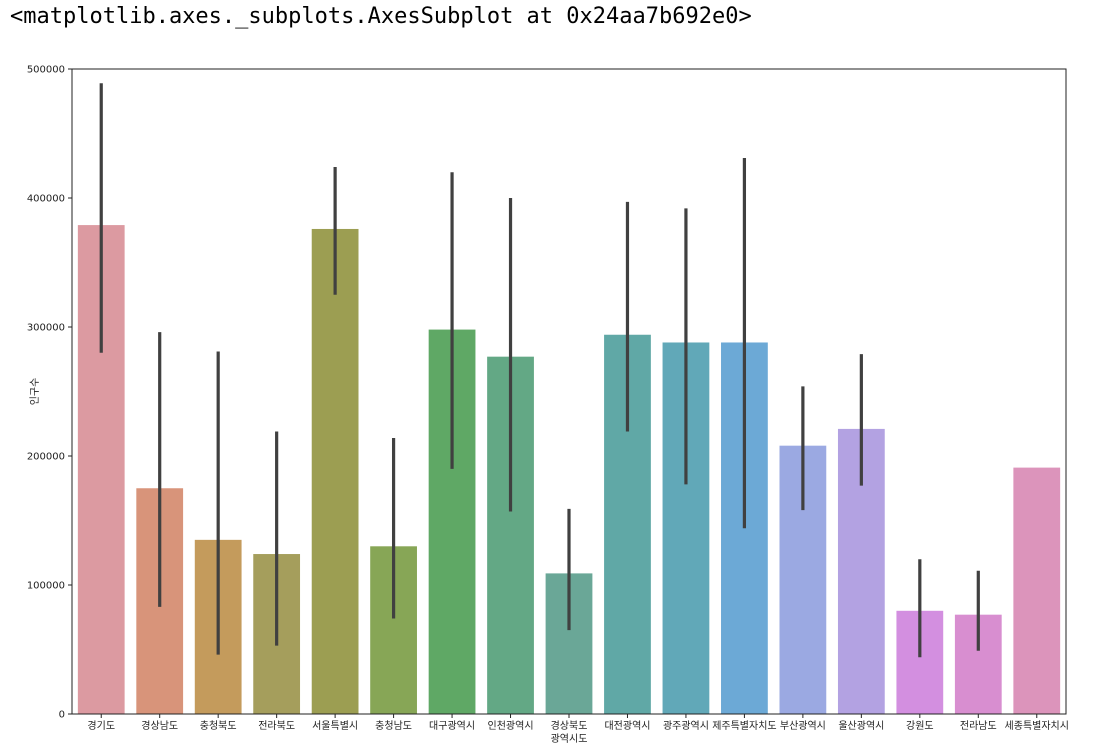 This screenshot has width=1094, height=754. What do you see at coordinates (335, 726) in the screenshot?
I see `x-tick-label: 서울특별시` at bounding box center [335, 726].